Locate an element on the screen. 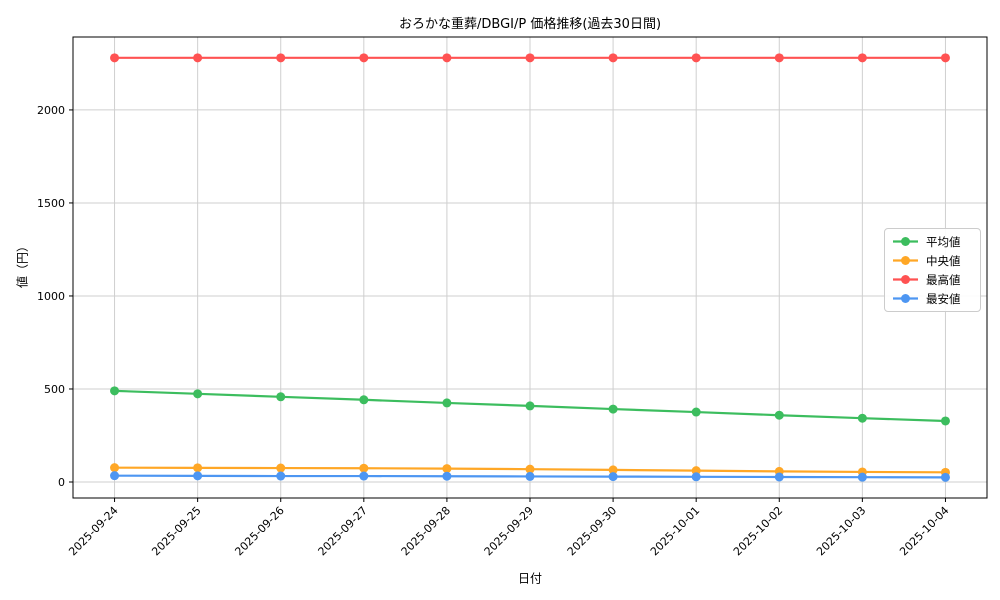 Image resolution: width=1000 pixels, height=600 pixels. legend-item-average: 平均値 is located at coordinates (932, 242).